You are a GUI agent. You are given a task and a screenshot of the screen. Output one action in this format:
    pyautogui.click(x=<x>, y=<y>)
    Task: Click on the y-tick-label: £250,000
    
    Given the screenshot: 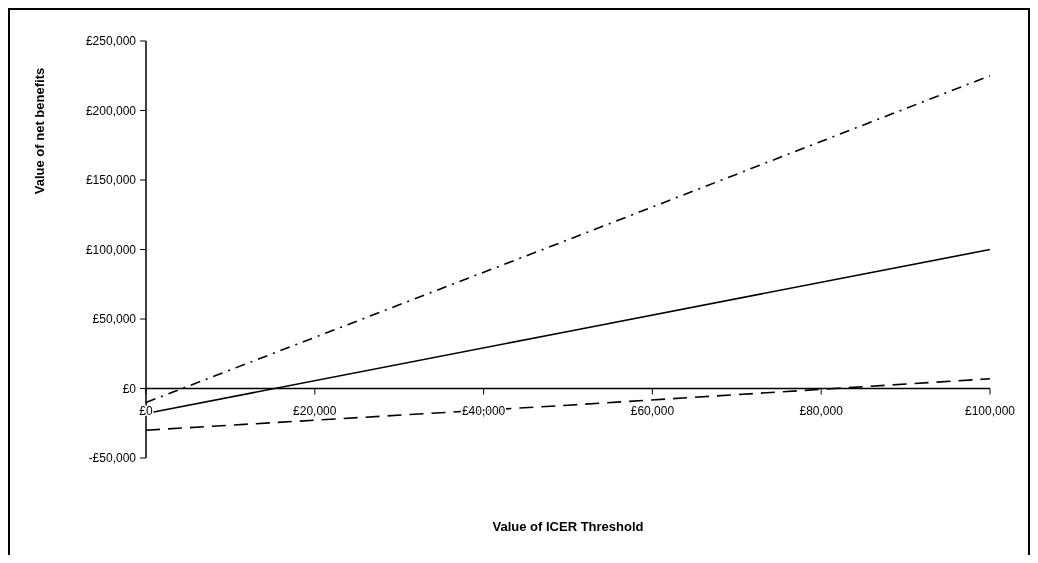 What is the action you would take?
    pyautogui.click(x=111, y=41)
    